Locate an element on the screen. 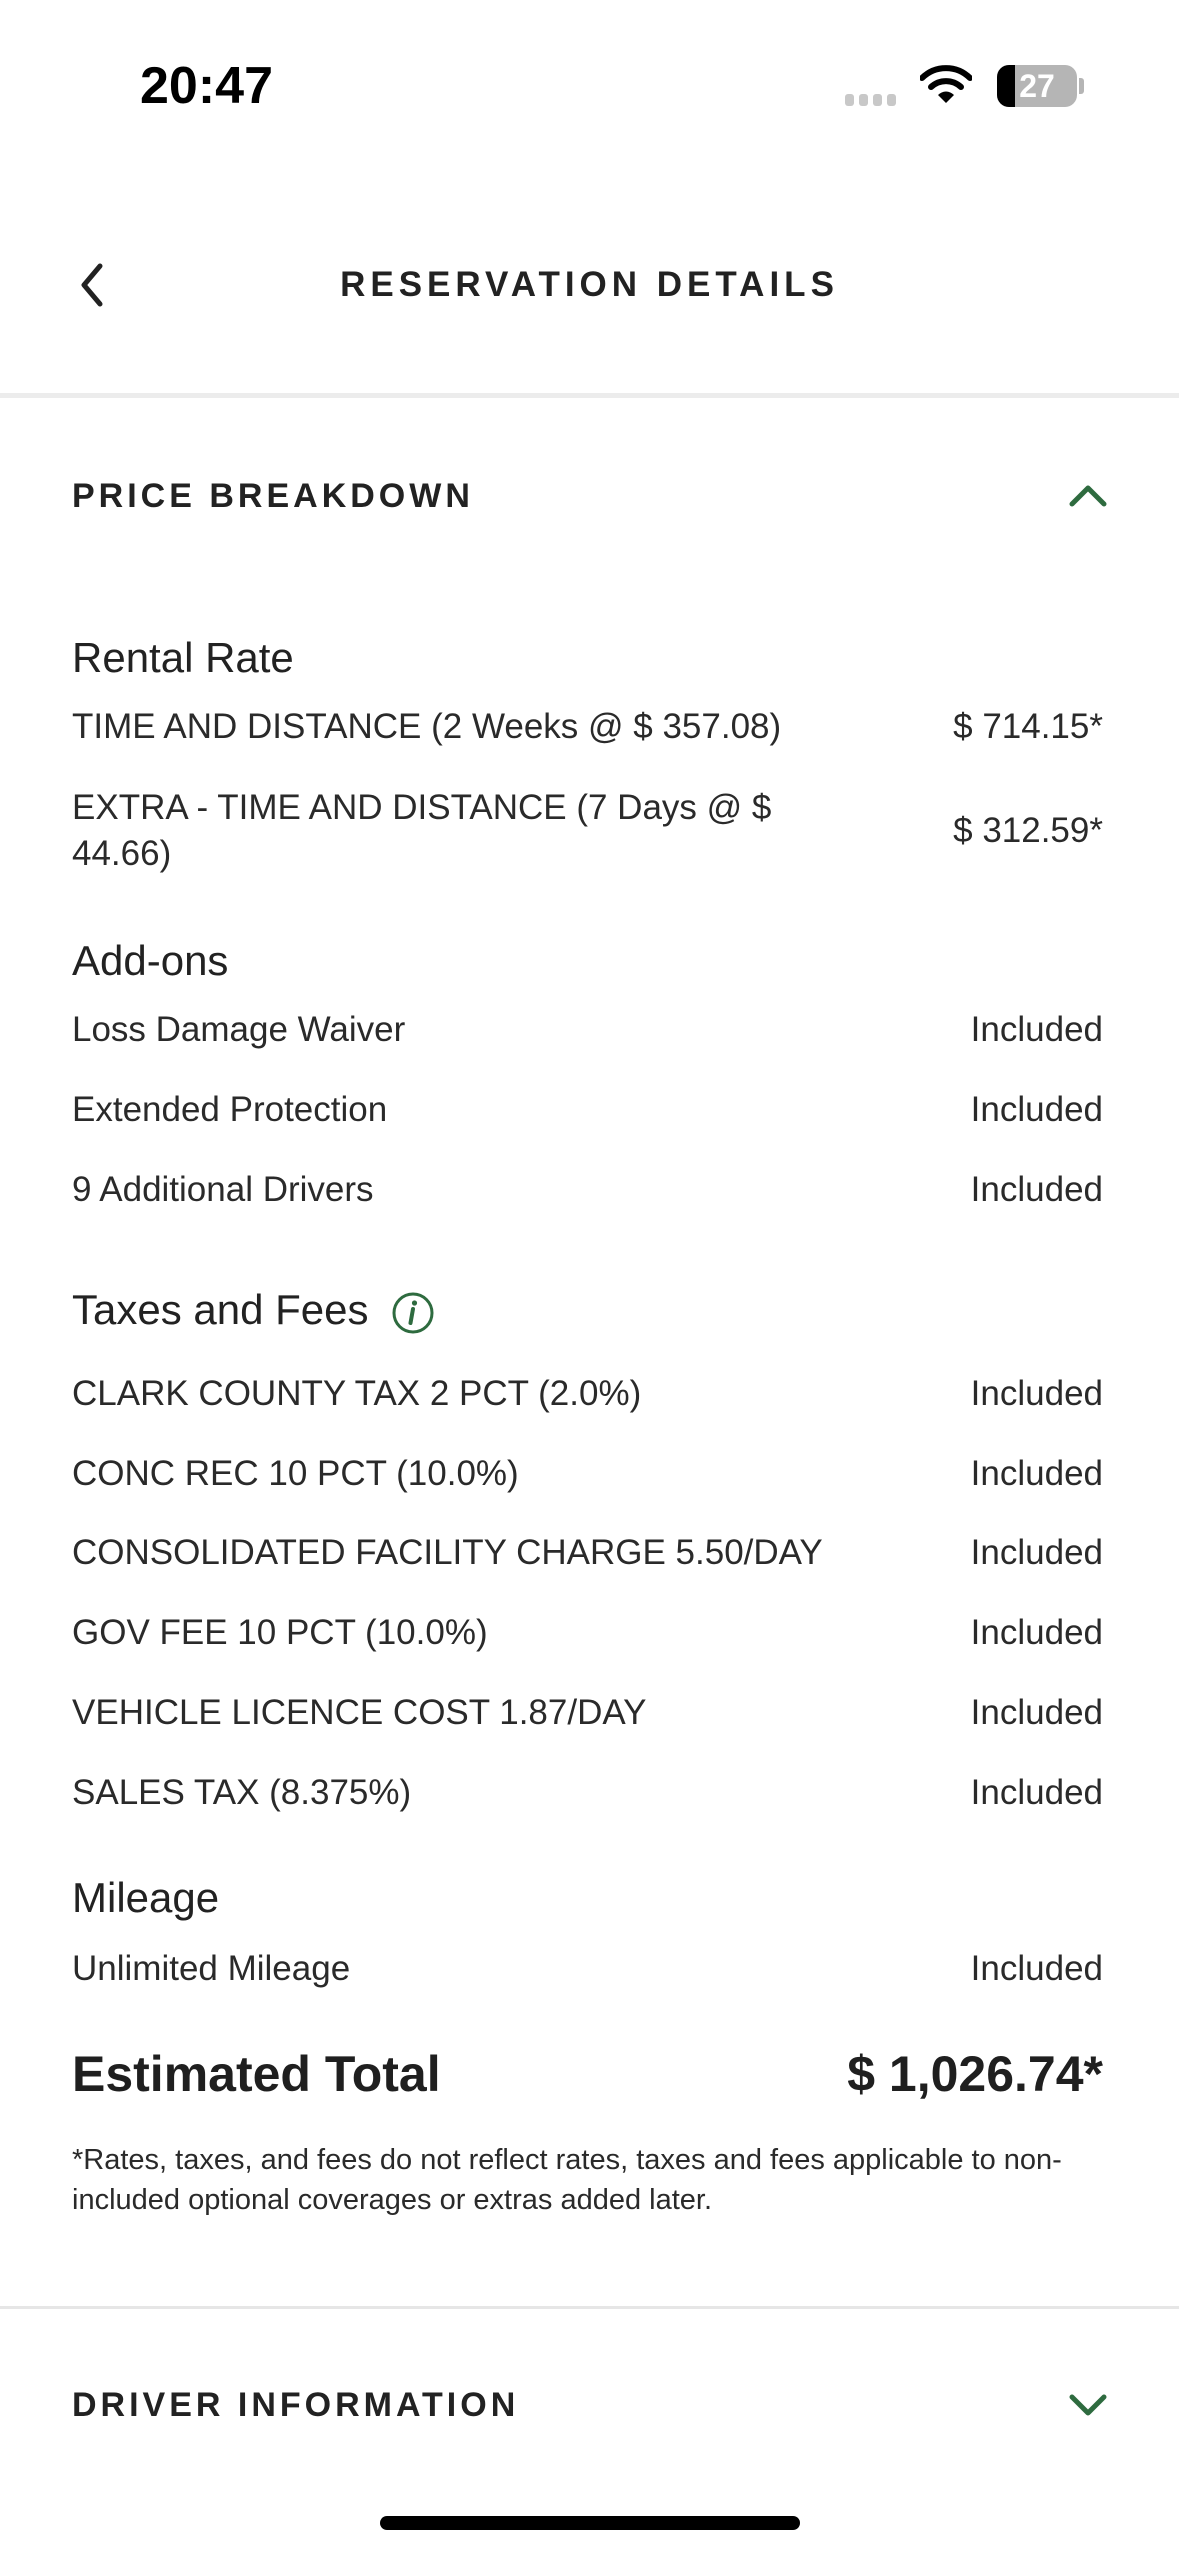 The width and height of the screenshot is (1179, 2556). row-label: Extended Protection is located at coordinates (230, 1109).